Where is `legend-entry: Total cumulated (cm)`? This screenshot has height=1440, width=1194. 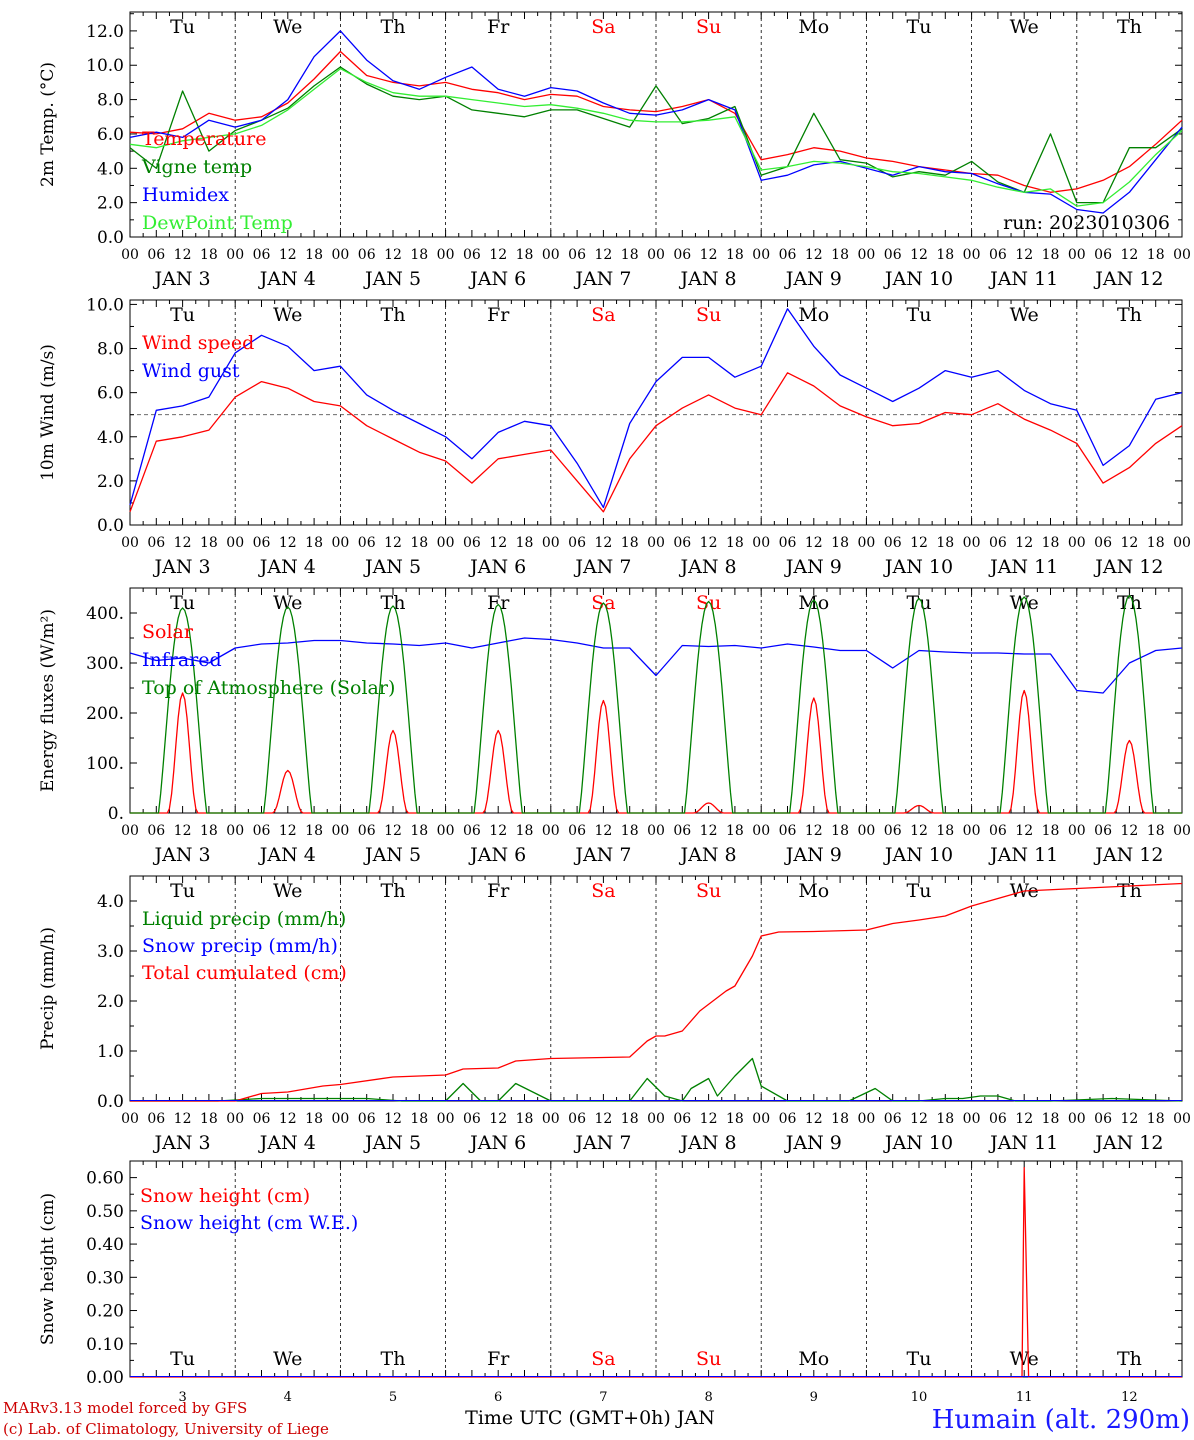 legend-entry: Total cumulated (cm) is located at coordinates (244, 973).